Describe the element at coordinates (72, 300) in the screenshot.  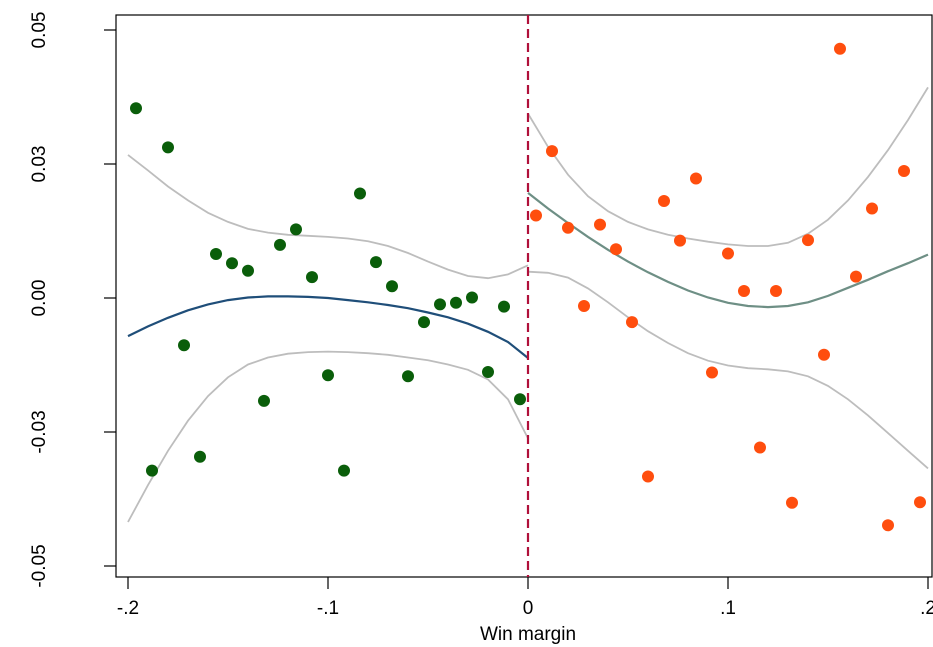
I see `y-axis: -0.05 -0.03 0.00 0.03 0.05` at that location.